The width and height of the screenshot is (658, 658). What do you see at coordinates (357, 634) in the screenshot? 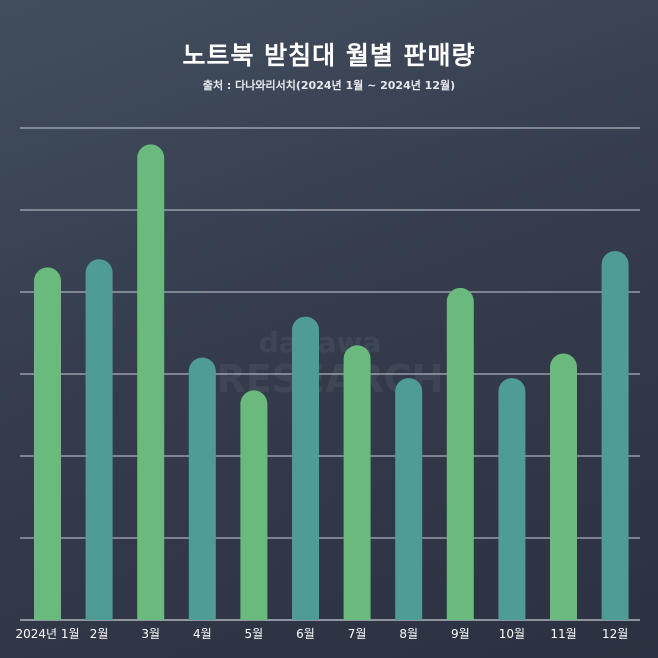
I see `x-tick-label: 7월` at bounding box center [357, 634].